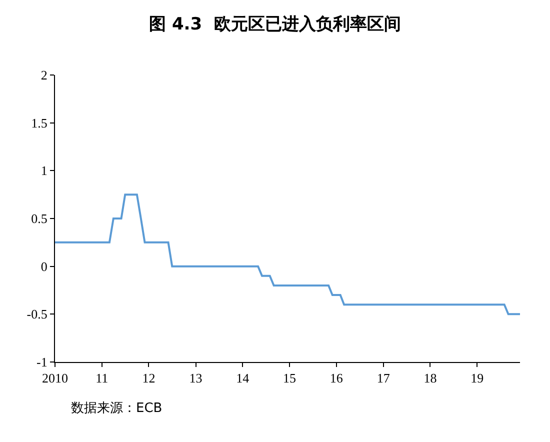 The image size is (550, 442). I want to click on chart-title: 图 4.3 欧元区已进入负利率区间, so click(275, 24).